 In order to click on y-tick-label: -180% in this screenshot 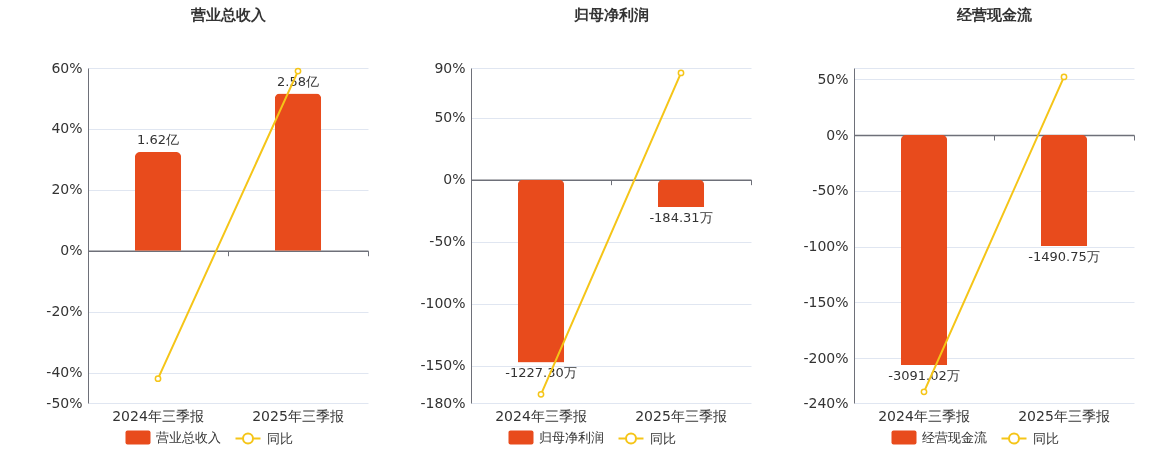, I will do `click(443, 402)`.